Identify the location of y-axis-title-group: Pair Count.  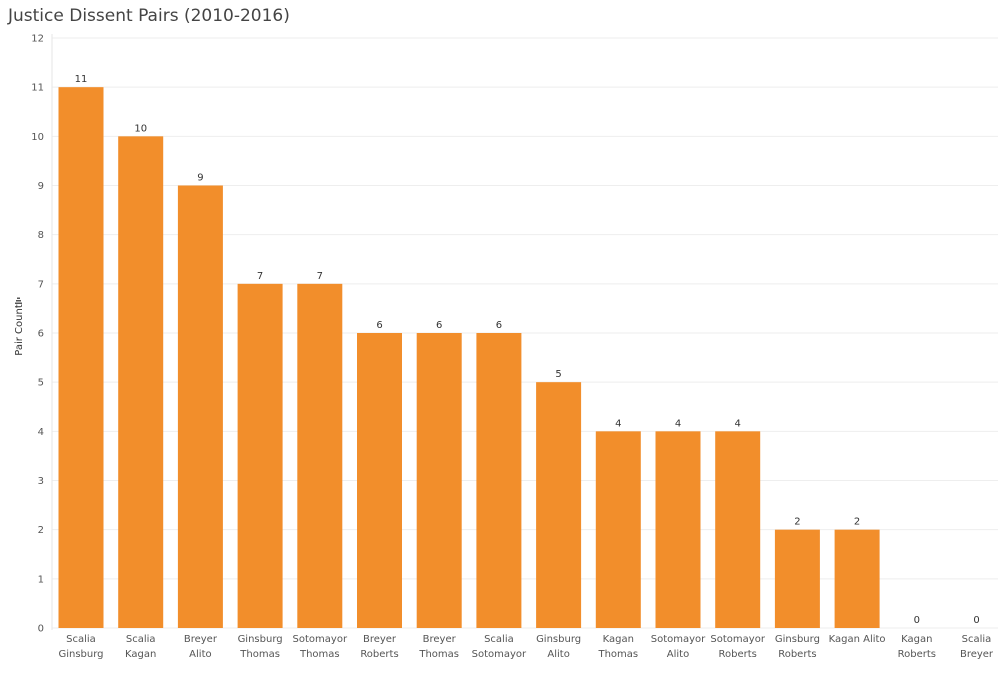
(19, 326).